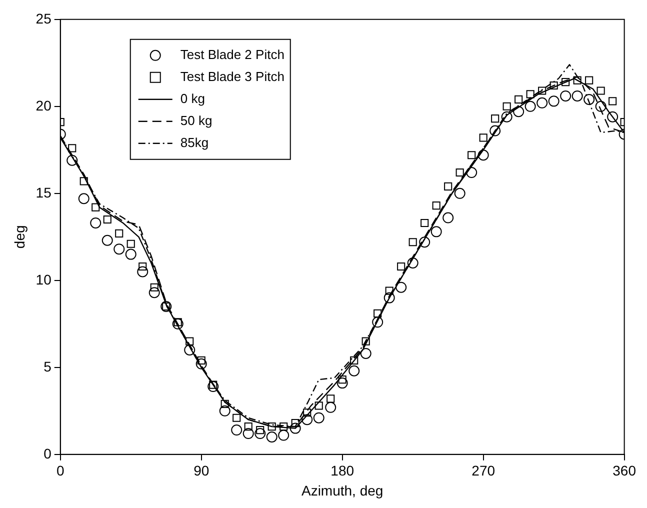 The image size is (647, 508). Describe the element at coordinates (44, 192) in the screenshot. I see `y-tick-label: 15` at that location.